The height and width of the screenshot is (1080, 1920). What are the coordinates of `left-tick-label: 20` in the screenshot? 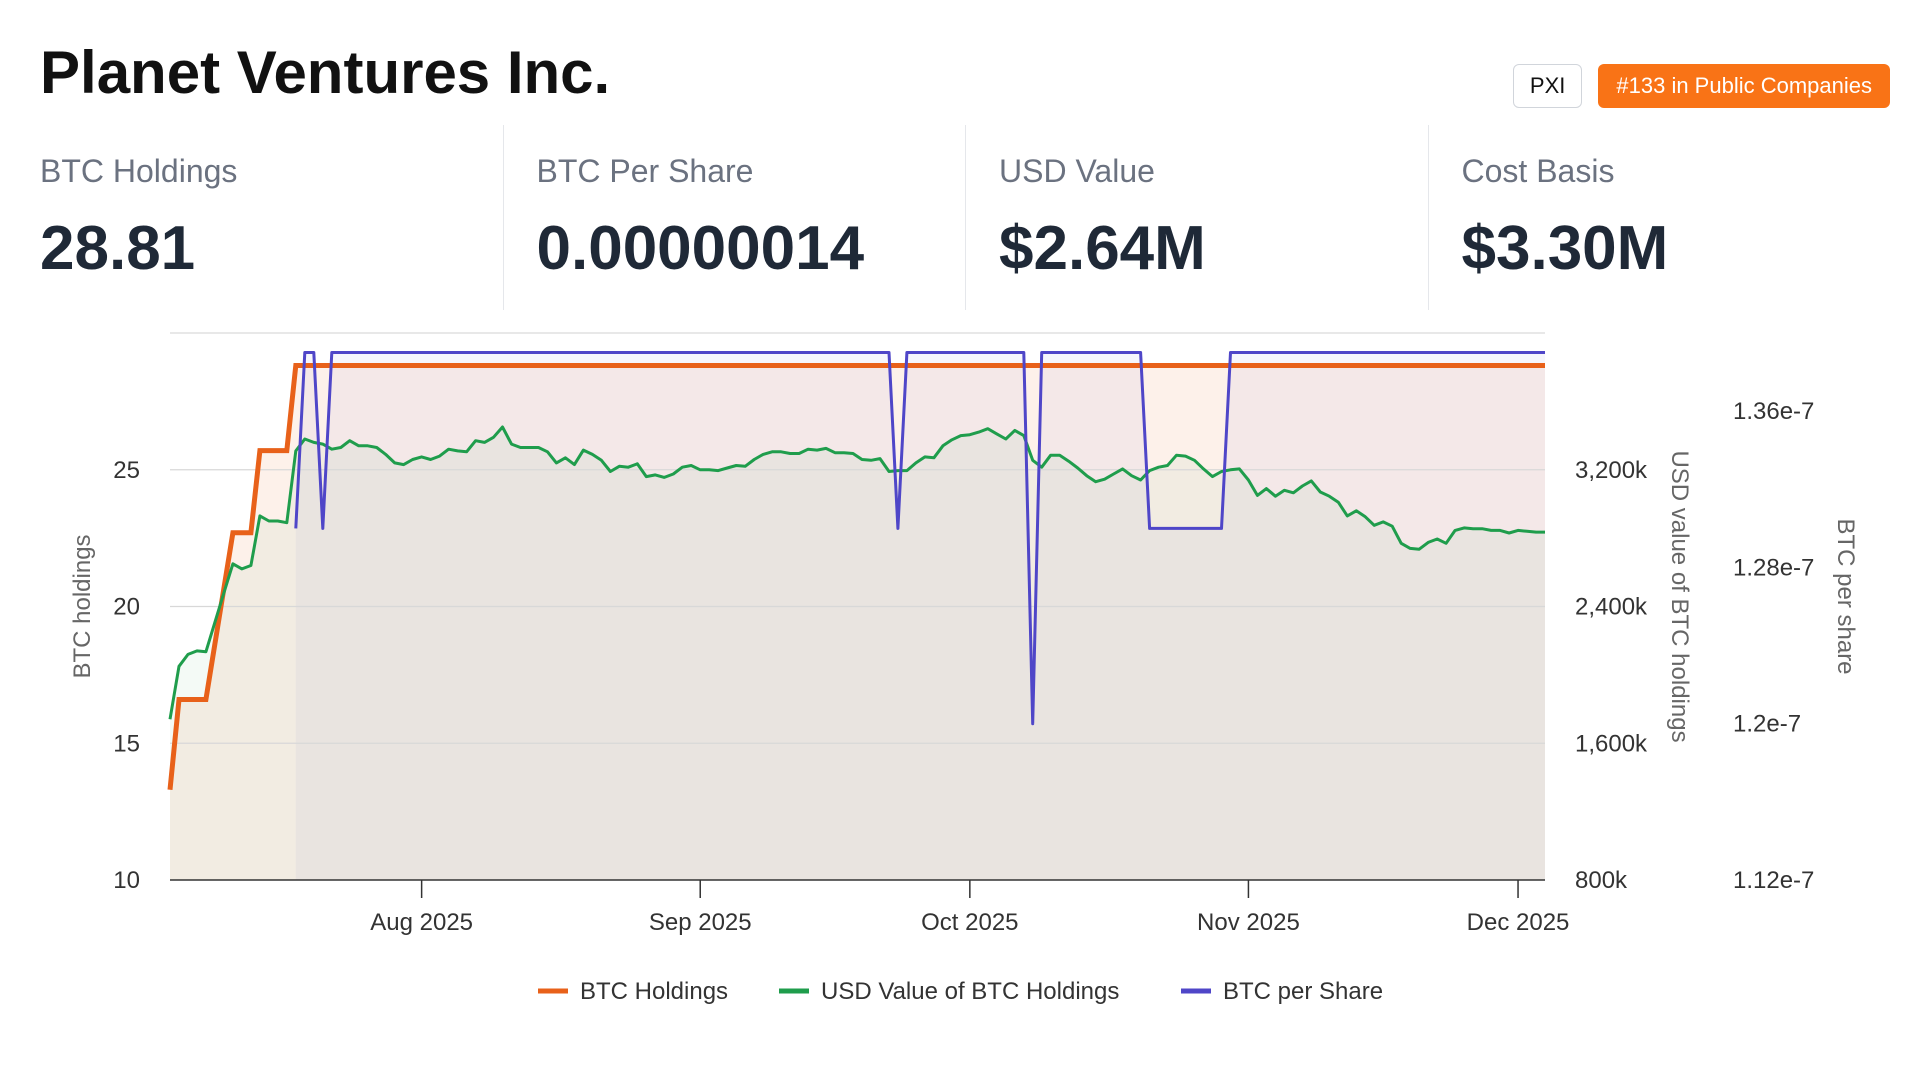 It's located at (126, 607).